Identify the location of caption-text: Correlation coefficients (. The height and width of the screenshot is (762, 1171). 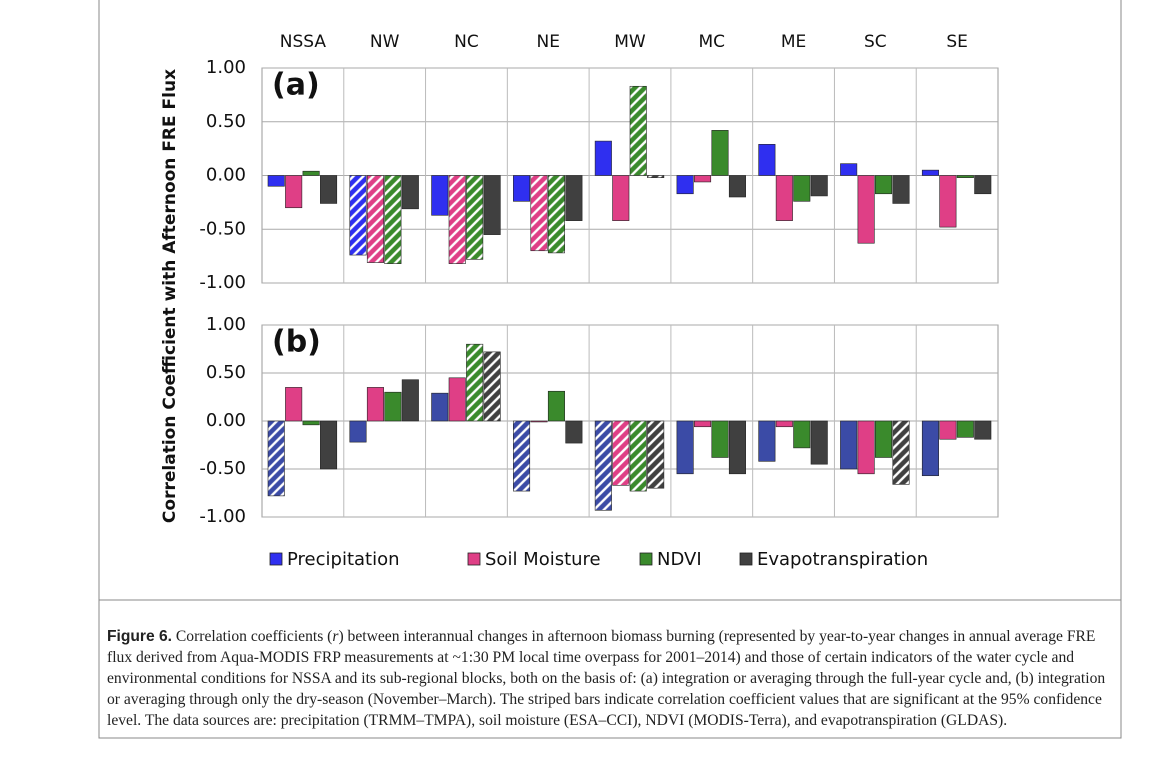
(254, 636).